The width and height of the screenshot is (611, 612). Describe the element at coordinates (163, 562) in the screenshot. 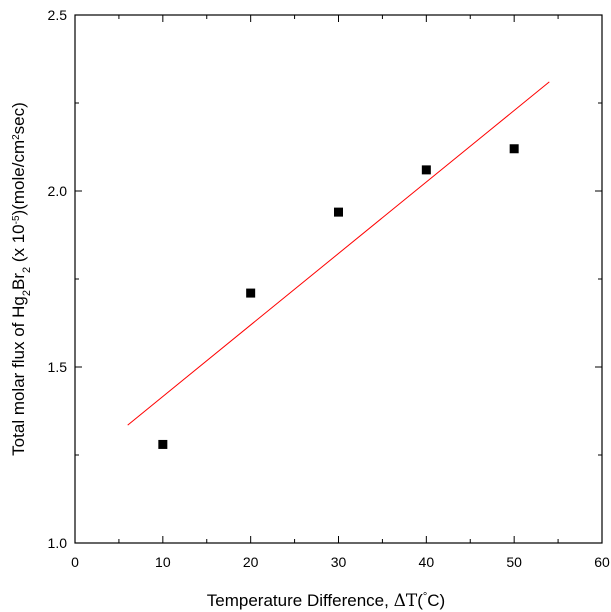

I see `x-tick-label: 10` at that location.